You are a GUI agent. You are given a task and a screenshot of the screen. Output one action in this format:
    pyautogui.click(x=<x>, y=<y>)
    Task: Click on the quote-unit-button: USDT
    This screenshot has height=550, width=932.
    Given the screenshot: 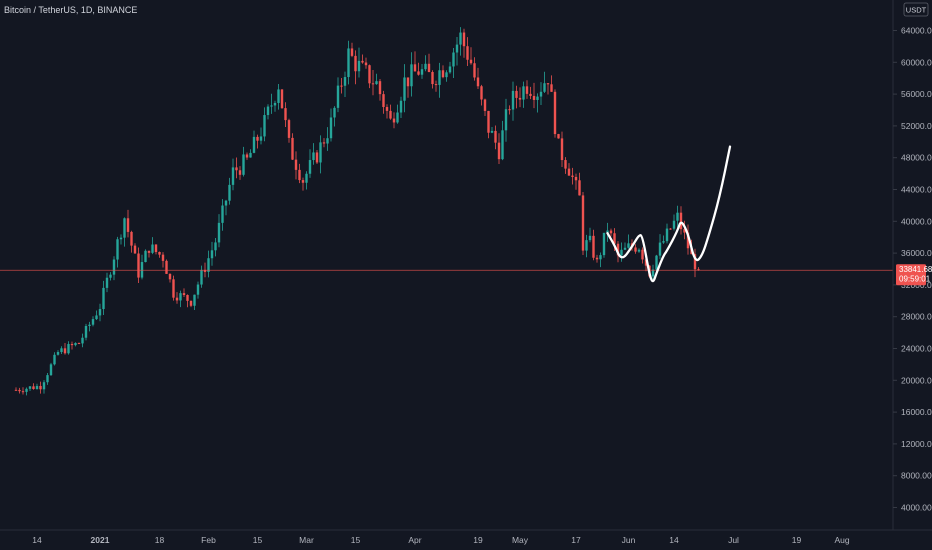 What is the action you would take?
    pyautogui.click(x=916, y=9)
    